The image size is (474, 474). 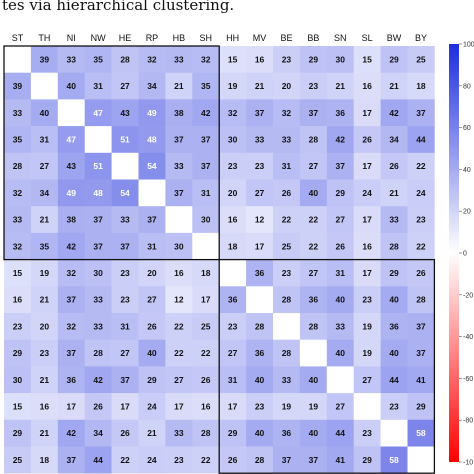 What do you see at coordinates (98, 433) in the screenshot?
I see `cell-value-label: 34` at bounding box center [98, 433].